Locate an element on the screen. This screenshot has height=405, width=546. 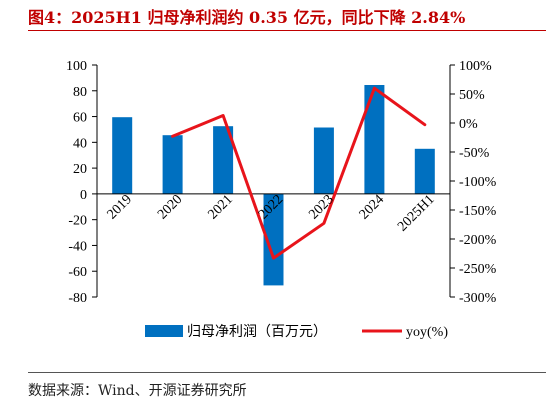
left-tick-label: 0 is located at coordinates (83, 195).